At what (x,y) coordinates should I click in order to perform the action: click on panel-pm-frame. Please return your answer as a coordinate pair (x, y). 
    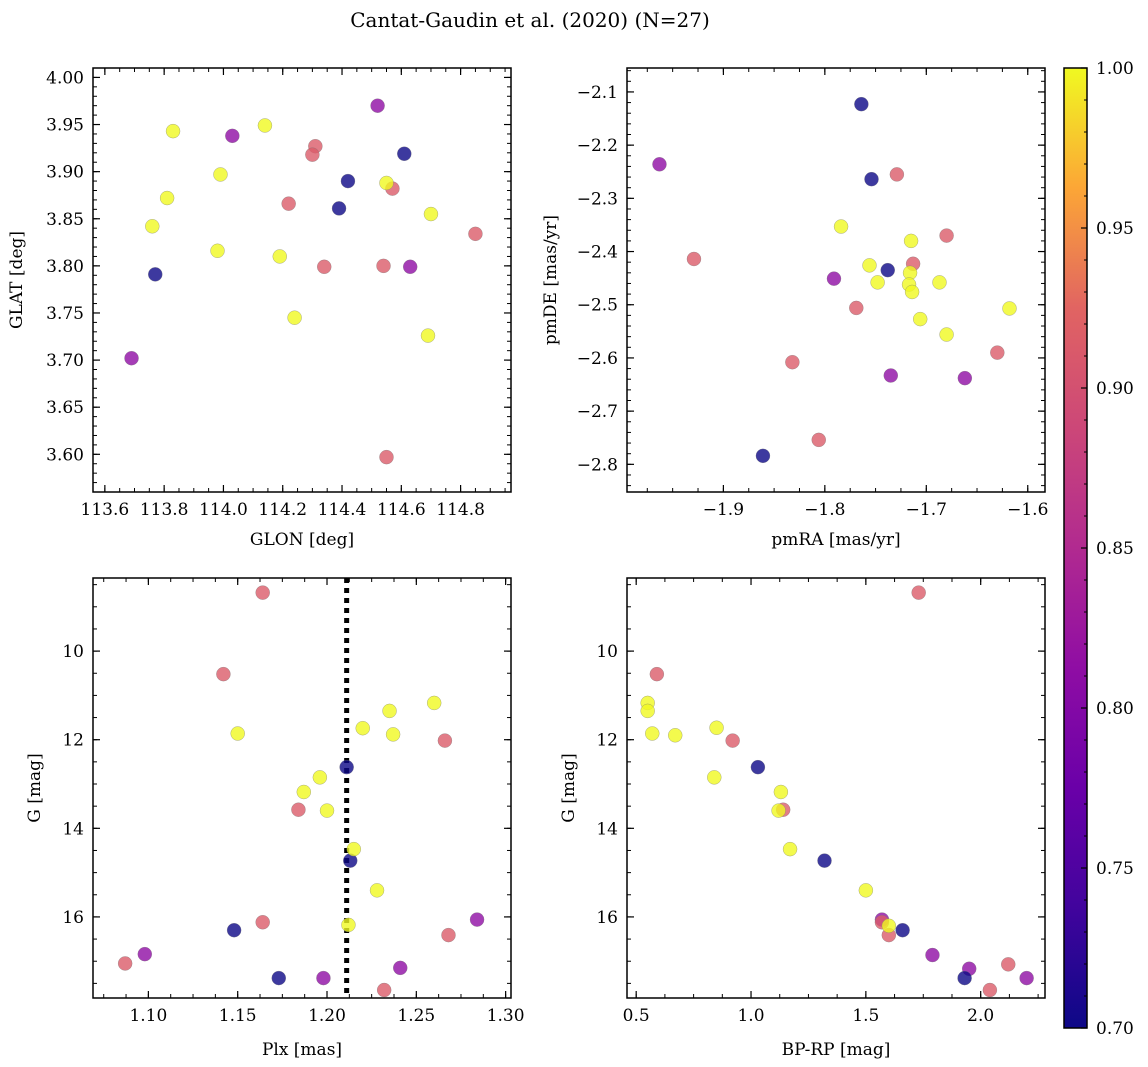
    Looking at the image, I should click on (836, 280).